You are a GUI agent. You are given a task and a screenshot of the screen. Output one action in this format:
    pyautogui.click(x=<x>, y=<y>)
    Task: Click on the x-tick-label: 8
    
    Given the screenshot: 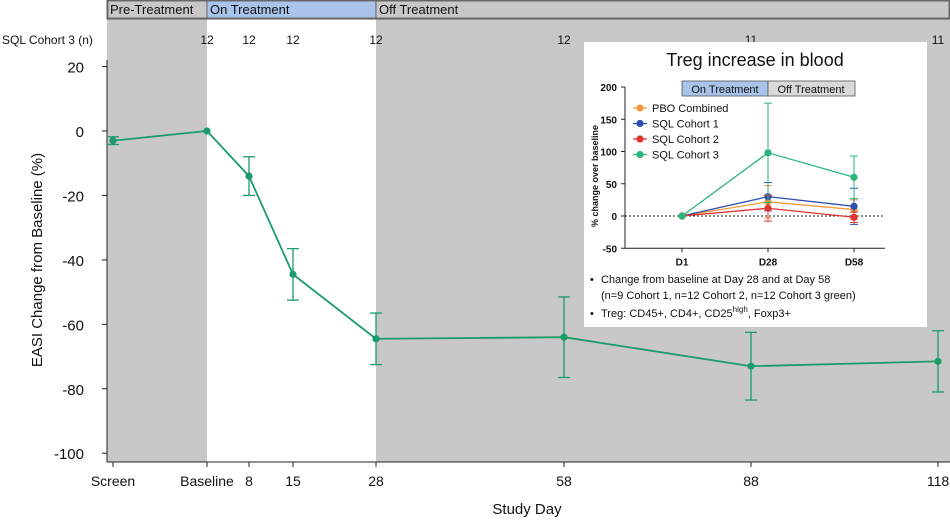 What is the action you would take?
    pyautogui.click(x=249, y=481)
    